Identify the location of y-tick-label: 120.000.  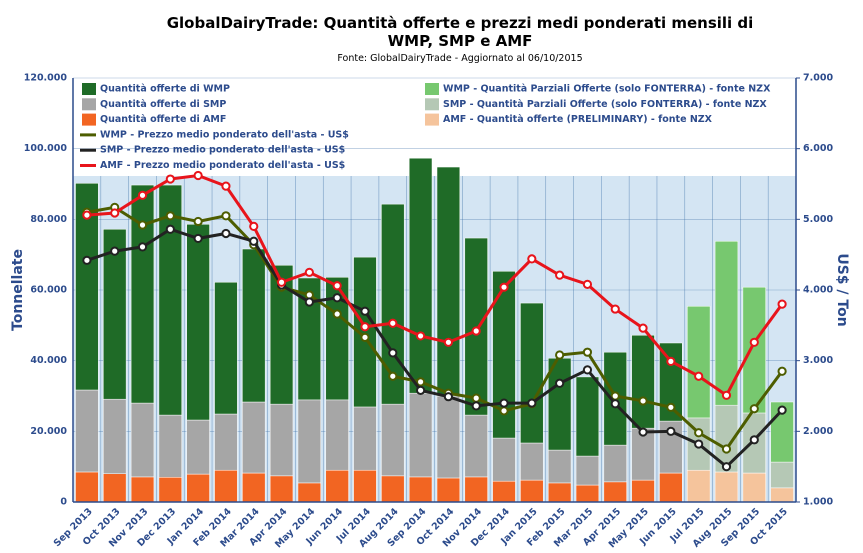
(46, 78).